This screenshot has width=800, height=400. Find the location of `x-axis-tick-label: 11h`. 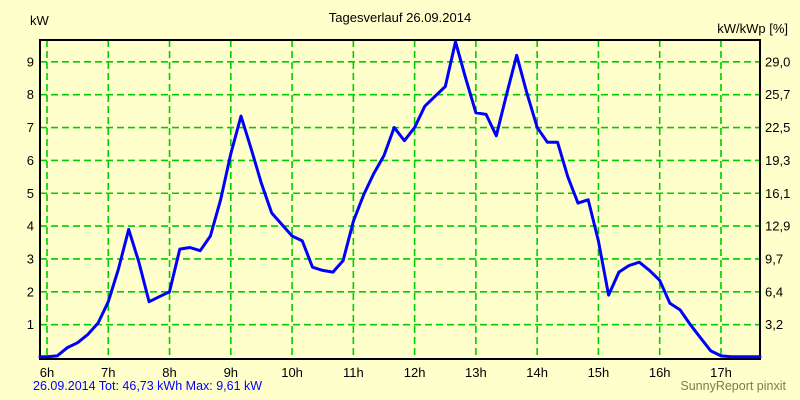

x-axis-tick-label: 11h is located at coordinates (353, 372).